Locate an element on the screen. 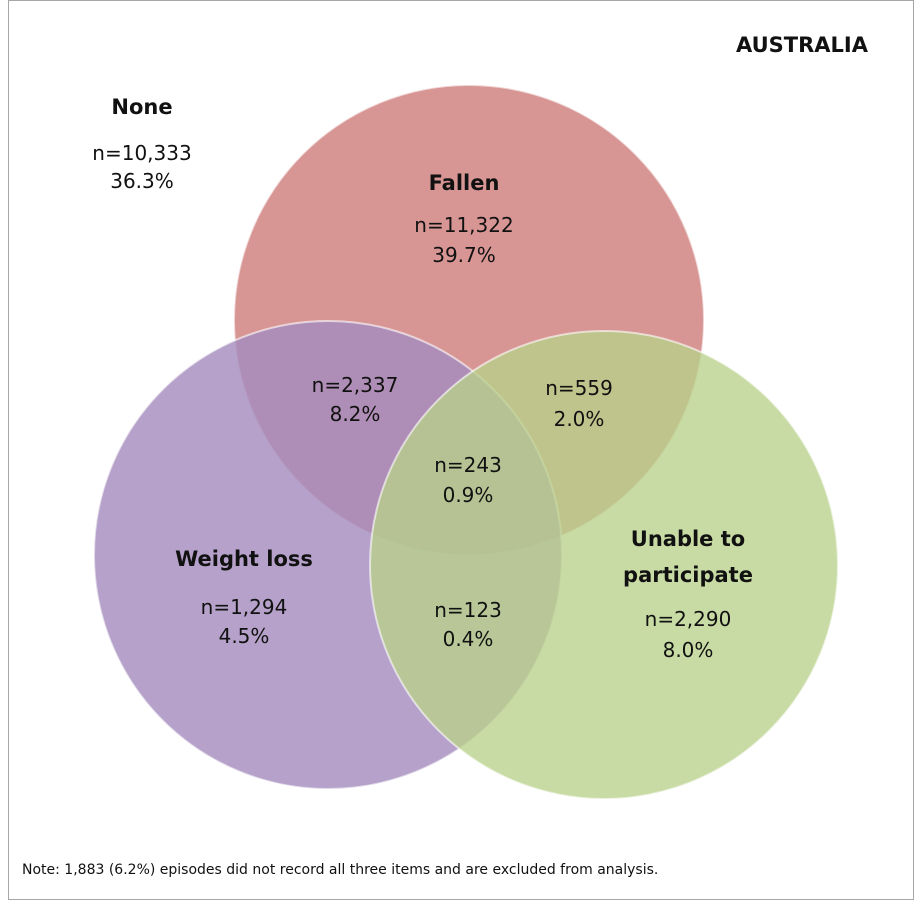 The height and width of the screenshot is (914, 924). fallen-label: Fallen is located at coordinates (464, 183).